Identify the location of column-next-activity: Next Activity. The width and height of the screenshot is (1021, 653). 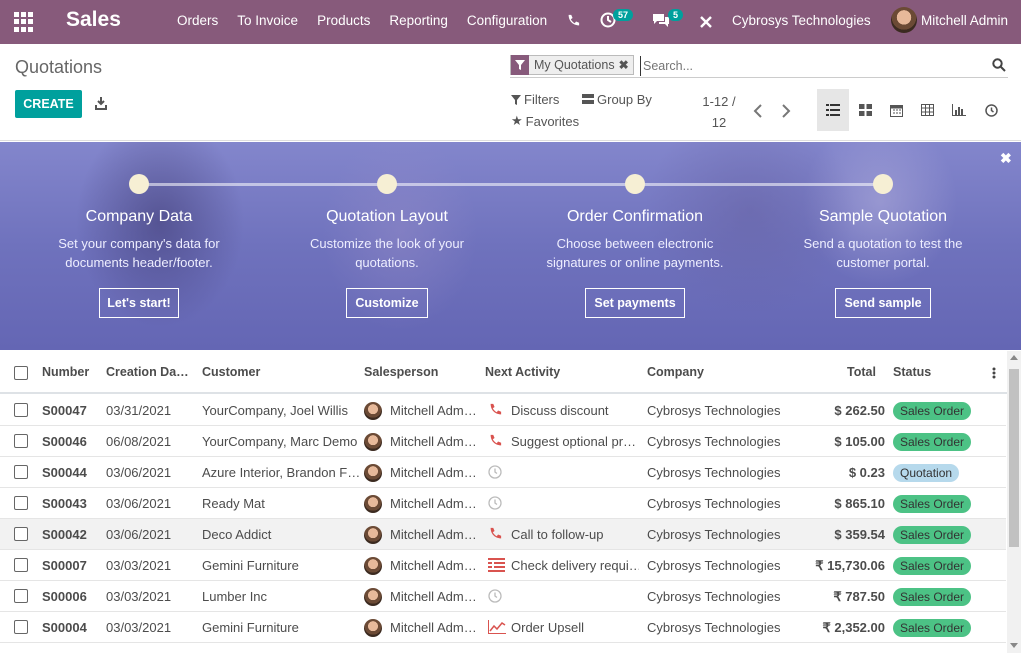
(523, 372).